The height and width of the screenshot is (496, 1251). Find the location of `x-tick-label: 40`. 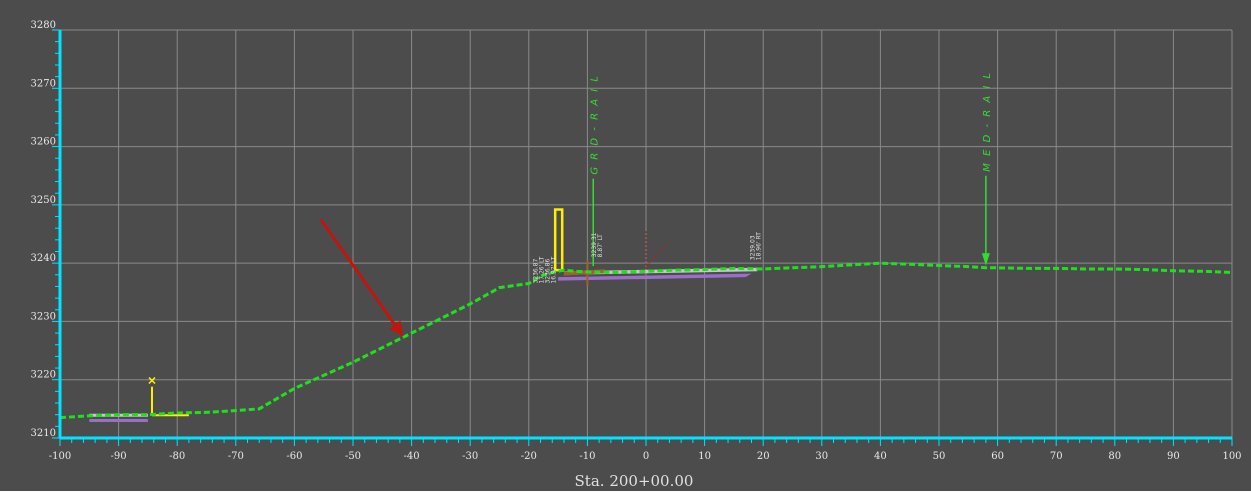

x-tick-label: 40 is located at coordinates (880, 456).